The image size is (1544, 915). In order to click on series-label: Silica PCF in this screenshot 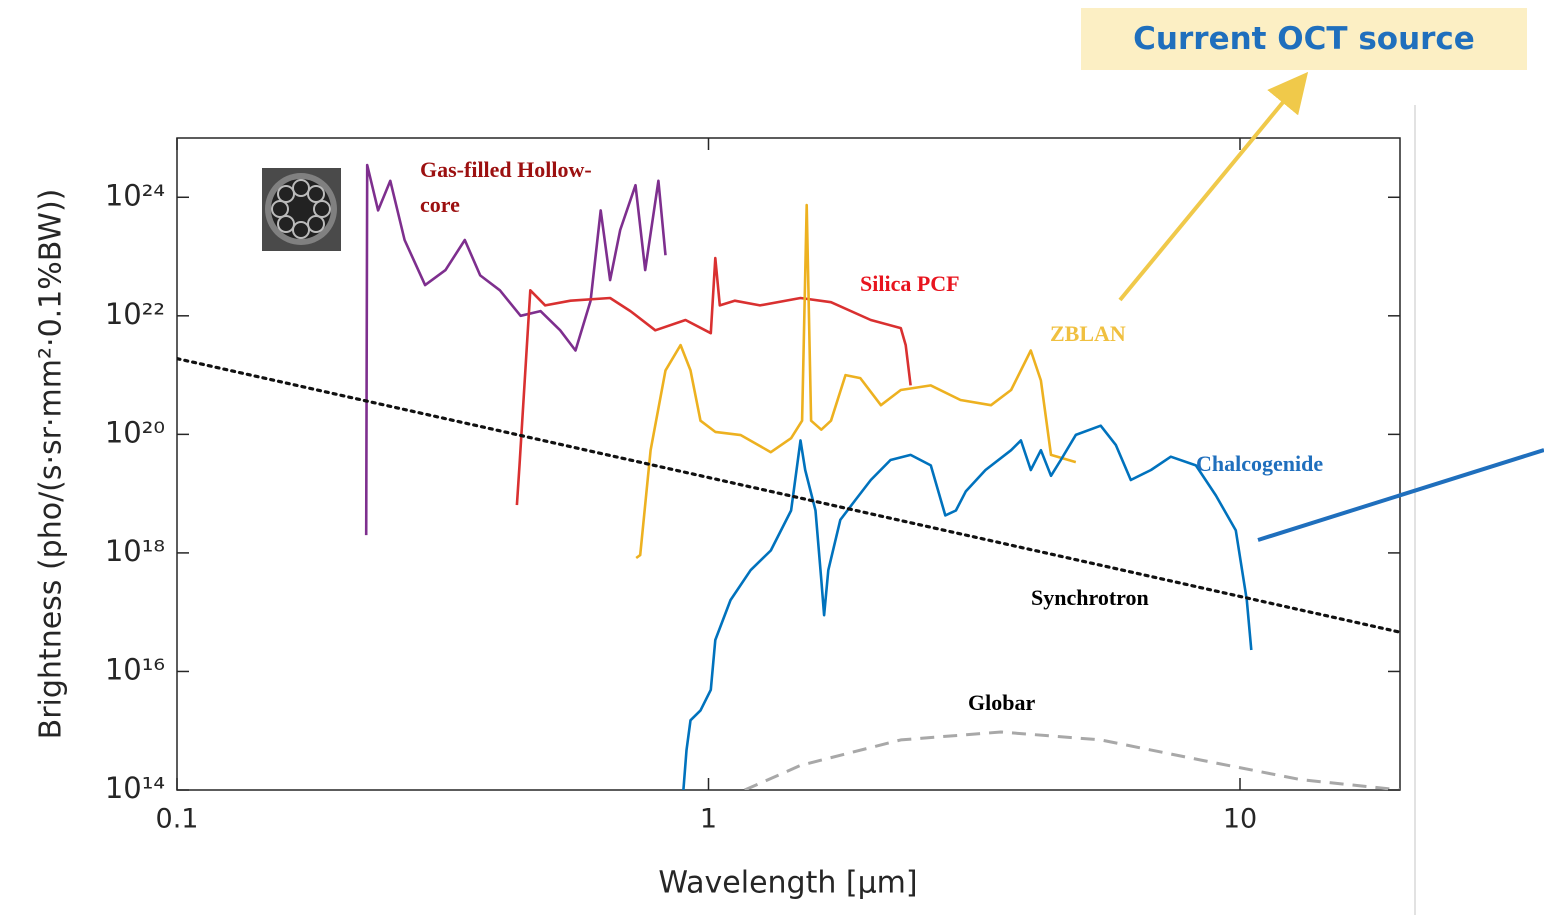, I will do `click(910, 283)`.